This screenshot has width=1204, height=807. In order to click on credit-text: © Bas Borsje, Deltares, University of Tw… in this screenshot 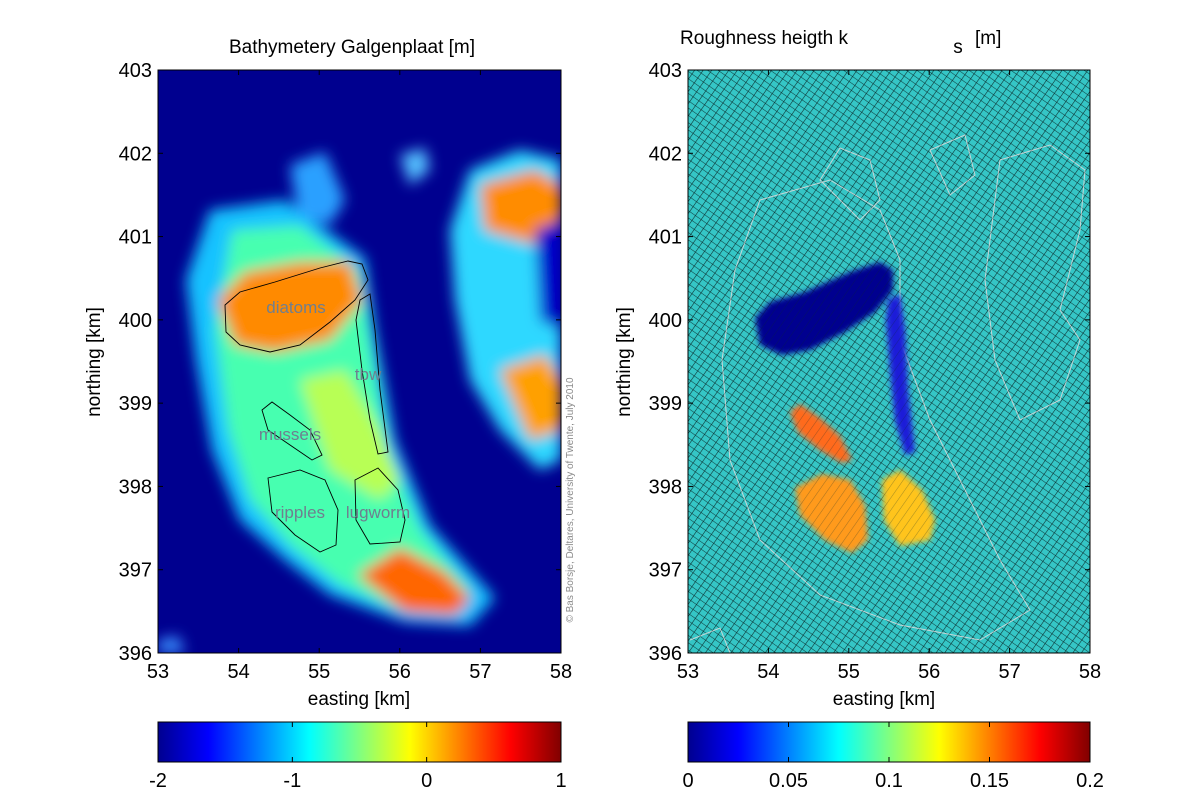, I will do `click(570, 500)`.